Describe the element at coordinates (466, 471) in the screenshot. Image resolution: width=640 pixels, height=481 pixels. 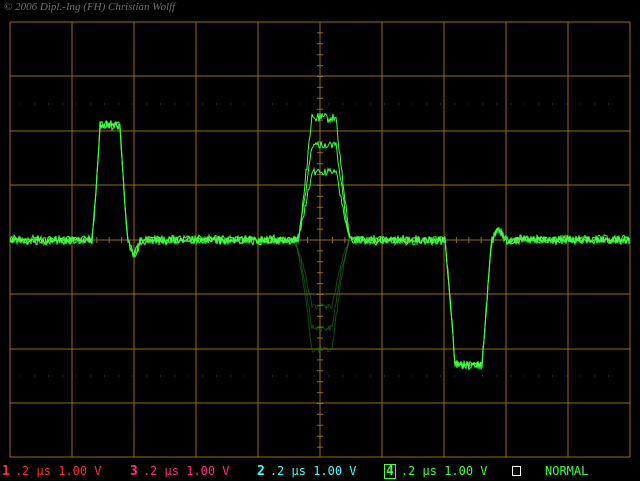
I see `channel-4-volts: 1.00 V` at that location.